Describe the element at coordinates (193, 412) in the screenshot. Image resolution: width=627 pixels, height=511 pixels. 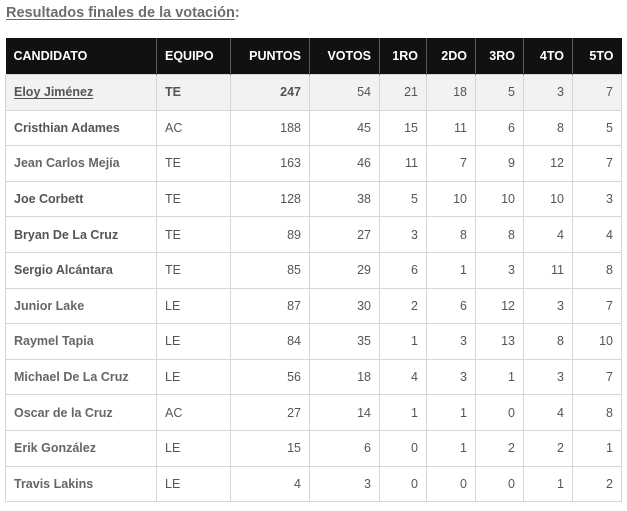
I see `team-cell: AC` at that location.